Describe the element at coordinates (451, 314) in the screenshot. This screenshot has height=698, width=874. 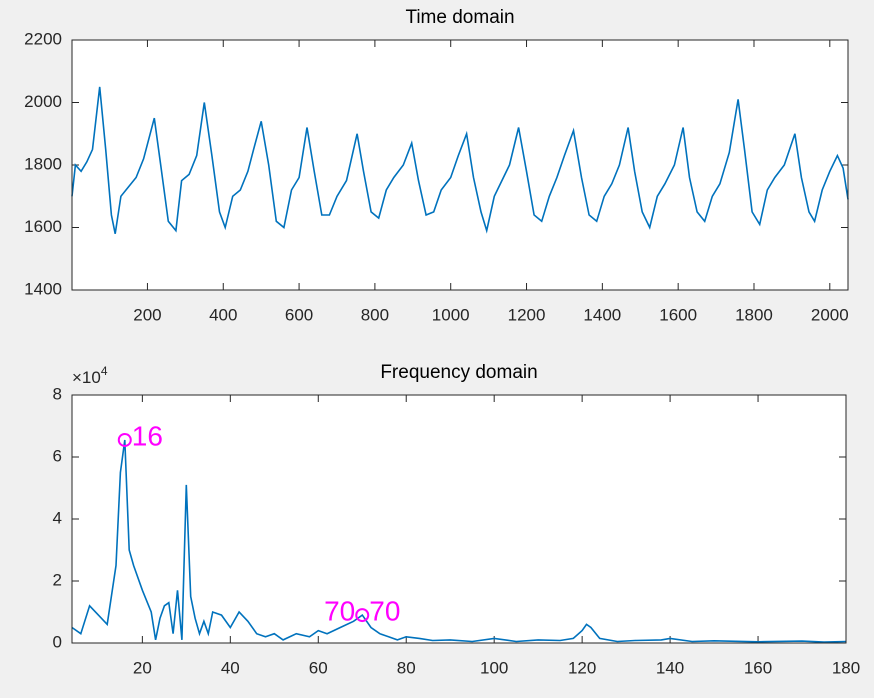
I see `x-tick-label: 1000` at that location.